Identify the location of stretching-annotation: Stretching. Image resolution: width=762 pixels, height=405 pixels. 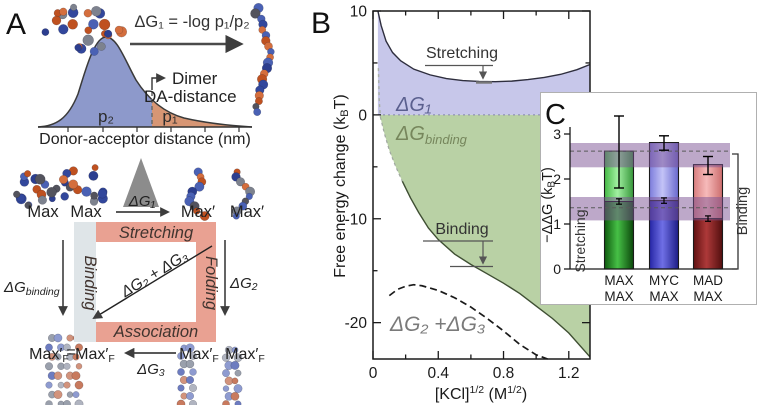
(462, 53).